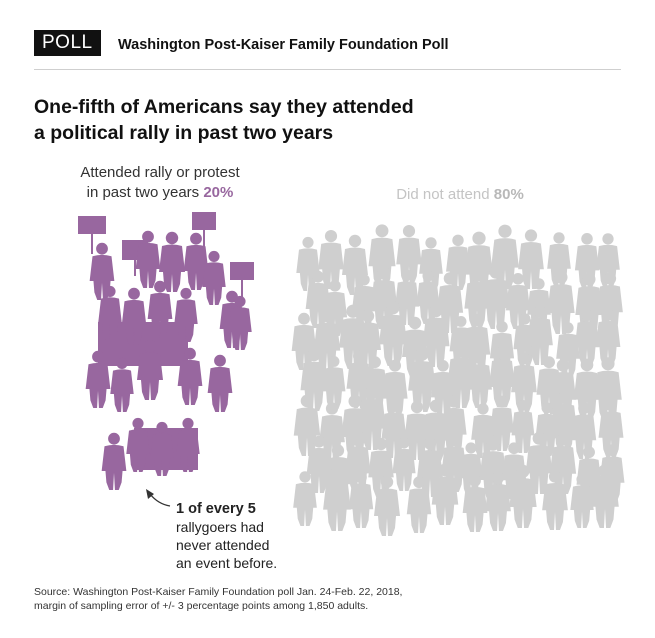  I want to click on annotation-line-2: rallygoers had, so click(220, 527).